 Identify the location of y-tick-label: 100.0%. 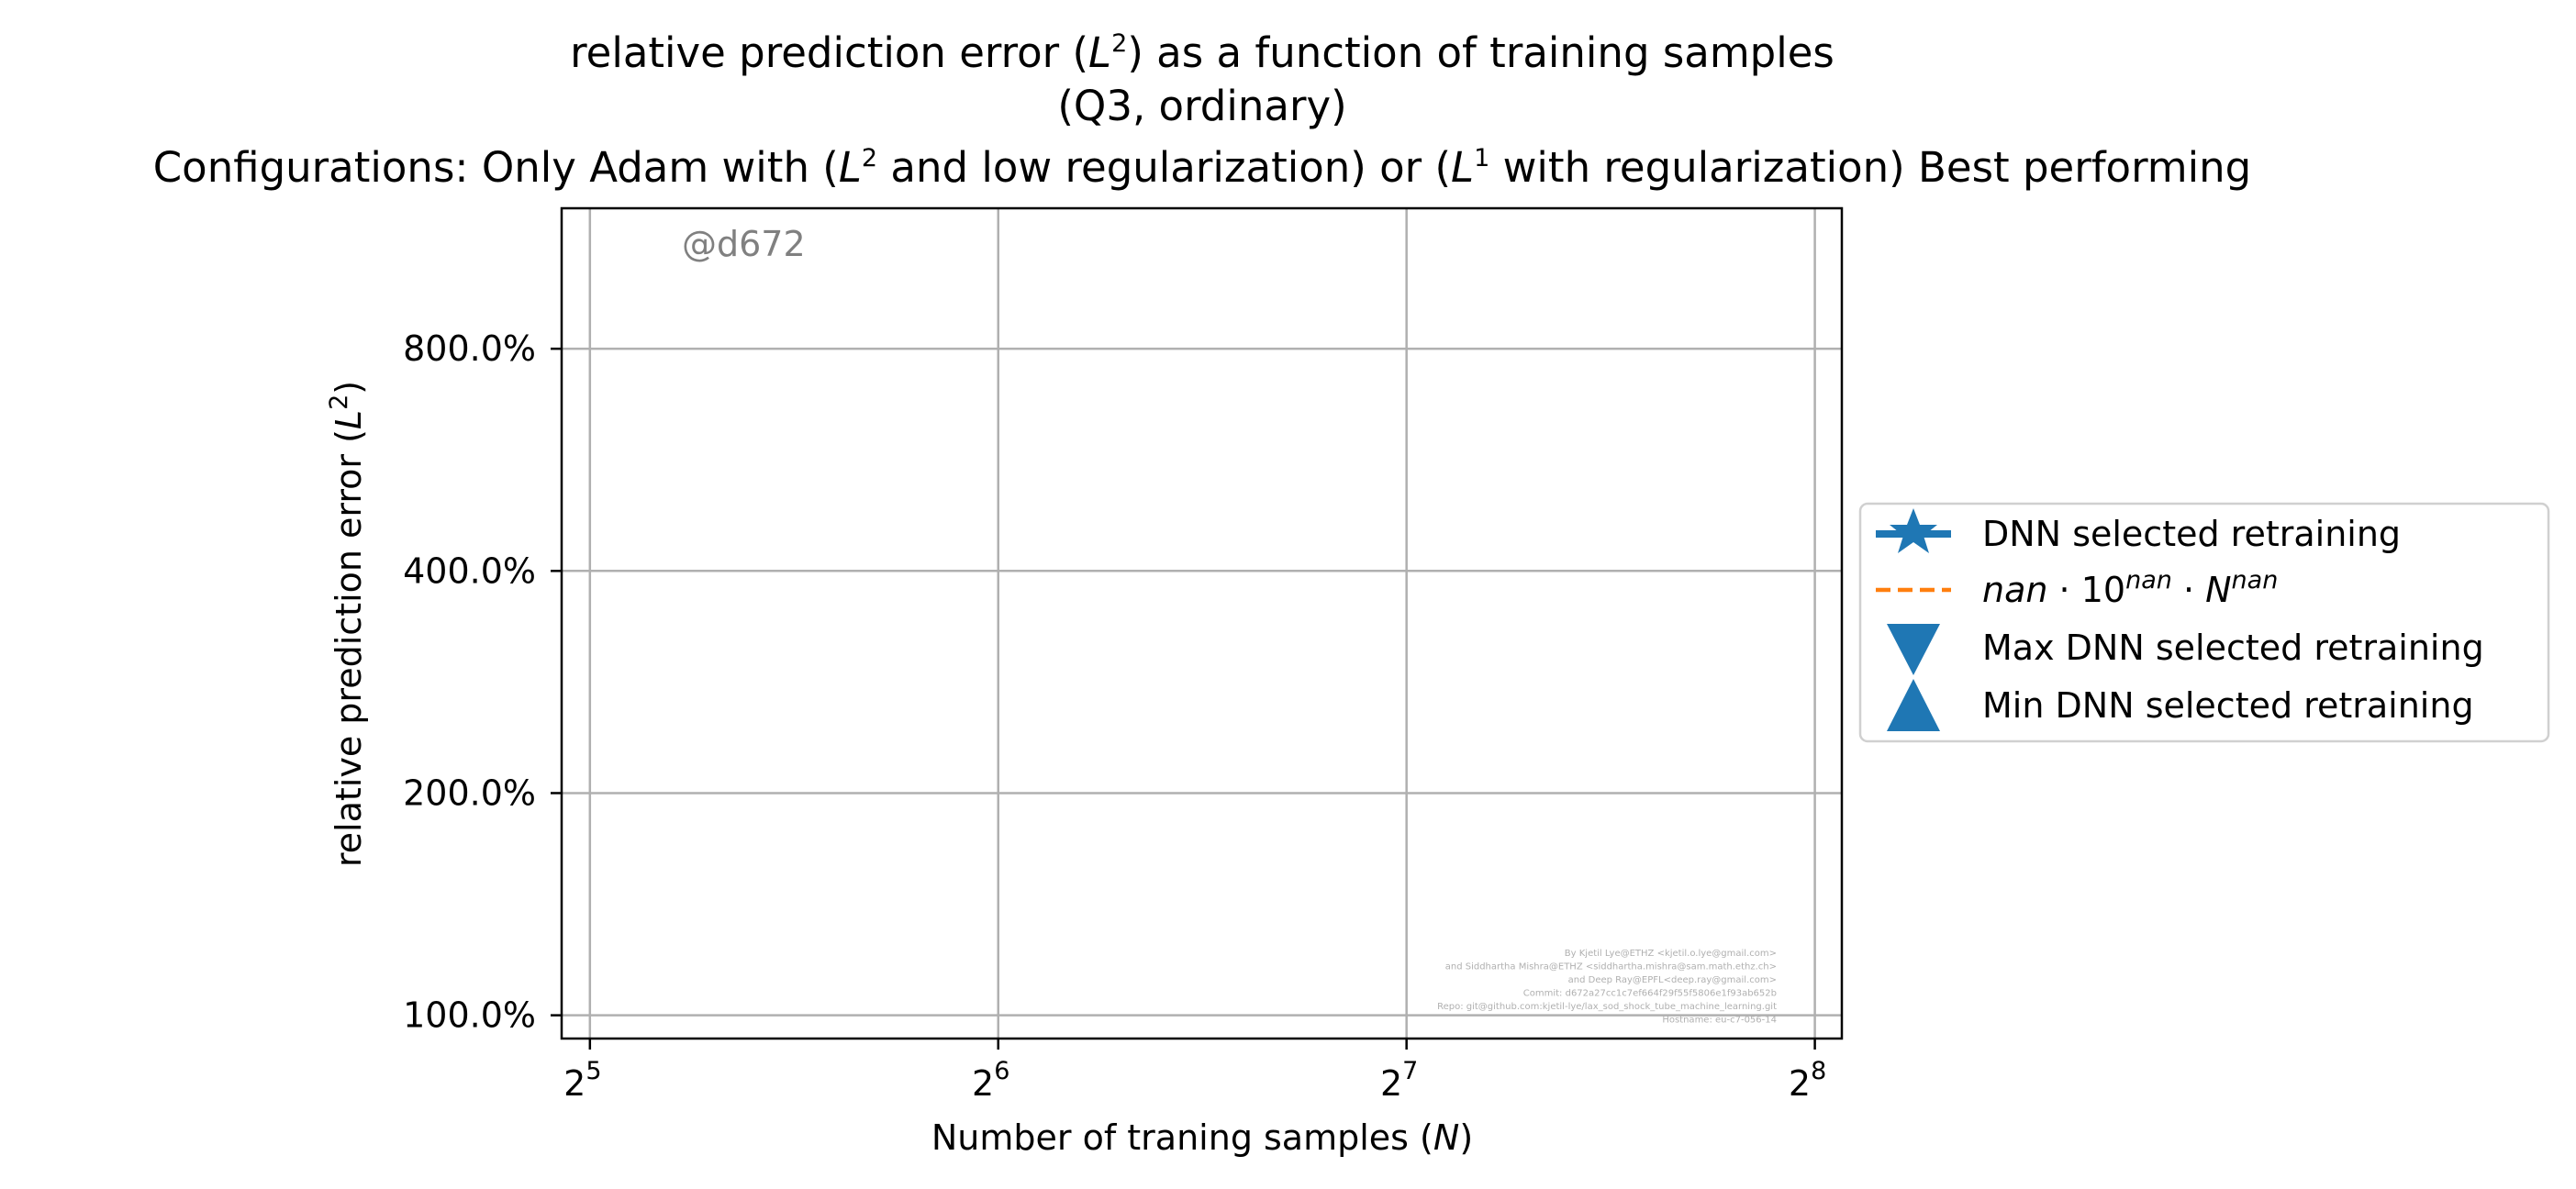
(469, 1015).